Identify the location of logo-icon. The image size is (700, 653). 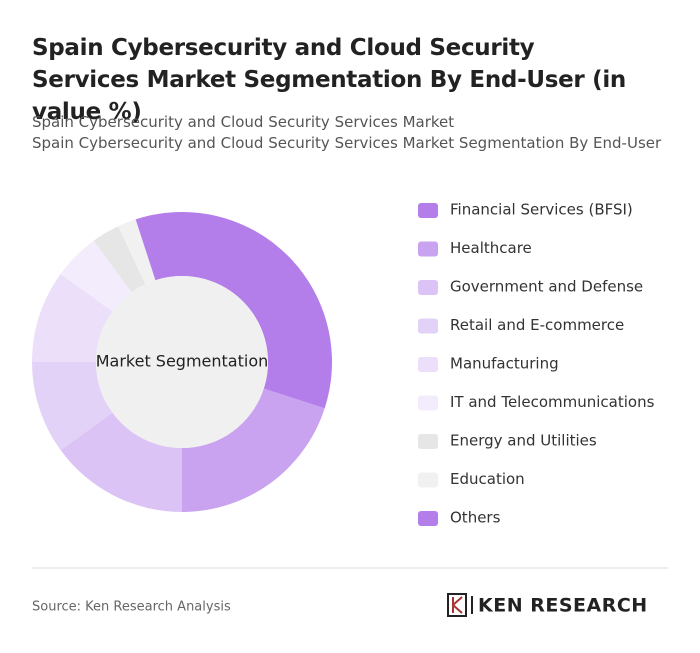
(460, 605).